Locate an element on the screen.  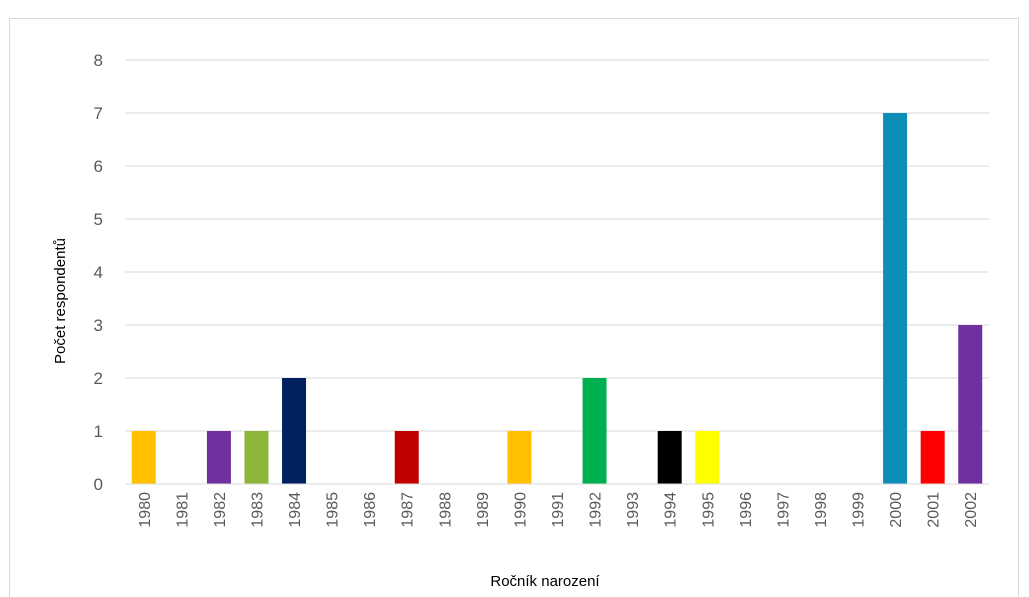
x-tick-label: 1984 is located at coordinates (295, 510).